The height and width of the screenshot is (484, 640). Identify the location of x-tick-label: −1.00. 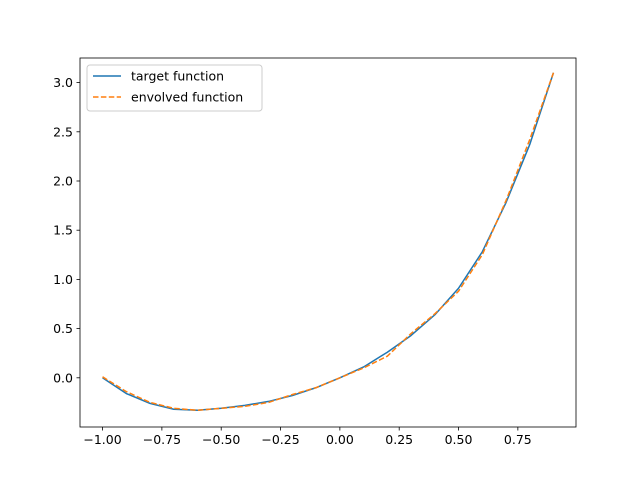
(102, 439).